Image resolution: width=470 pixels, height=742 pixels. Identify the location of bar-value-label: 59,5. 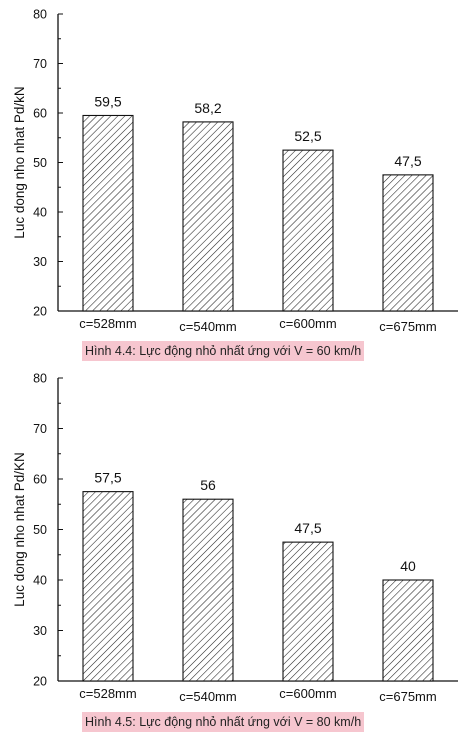
(107, 101).